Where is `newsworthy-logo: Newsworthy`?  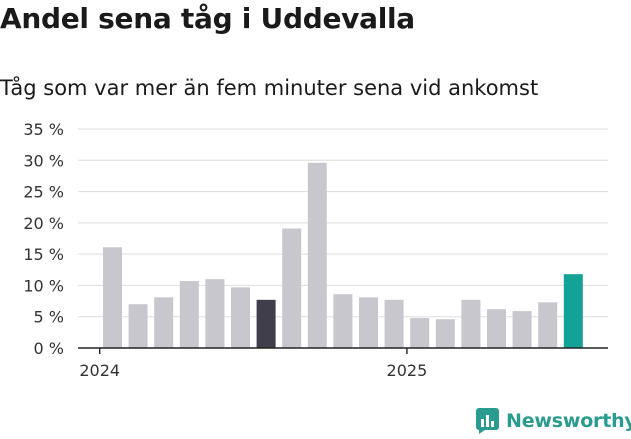 newsworthy-logo: Newsworthy is located at coordinates (553, 421).